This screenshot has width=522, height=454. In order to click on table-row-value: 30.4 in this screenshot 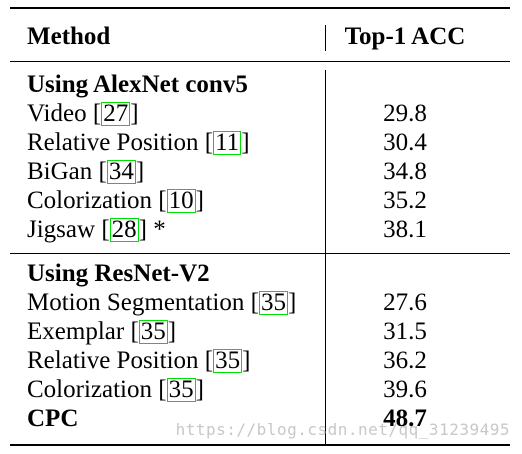, I will do `click(405, 142)`.